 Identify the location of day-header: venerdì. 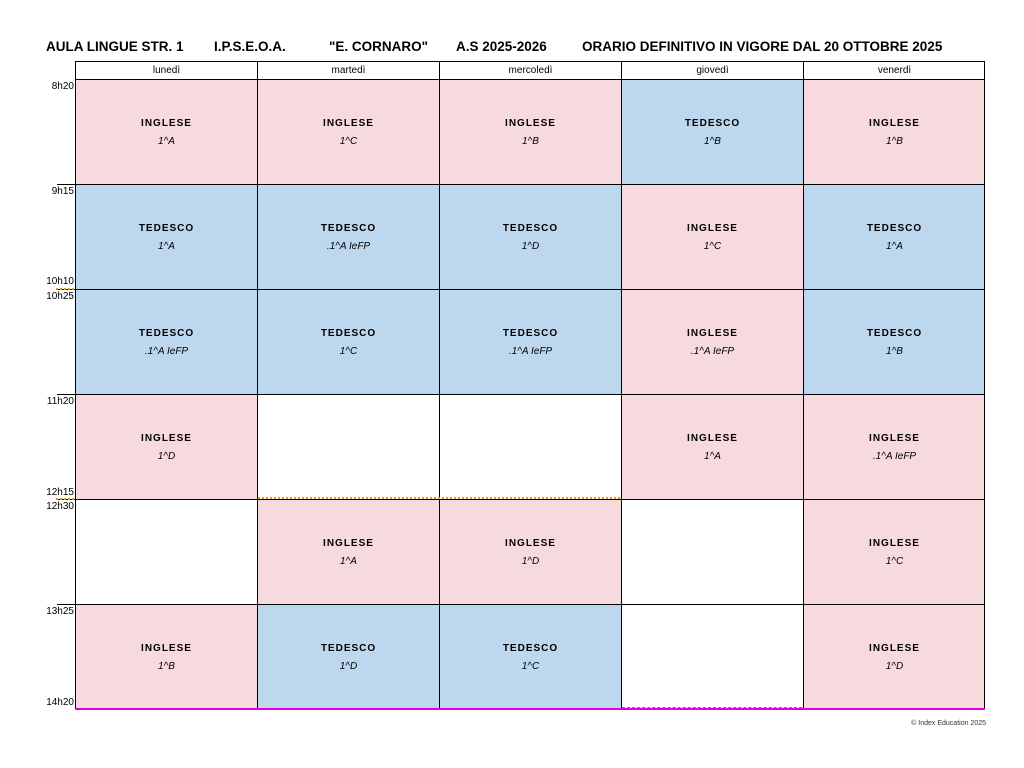
(894, 70).